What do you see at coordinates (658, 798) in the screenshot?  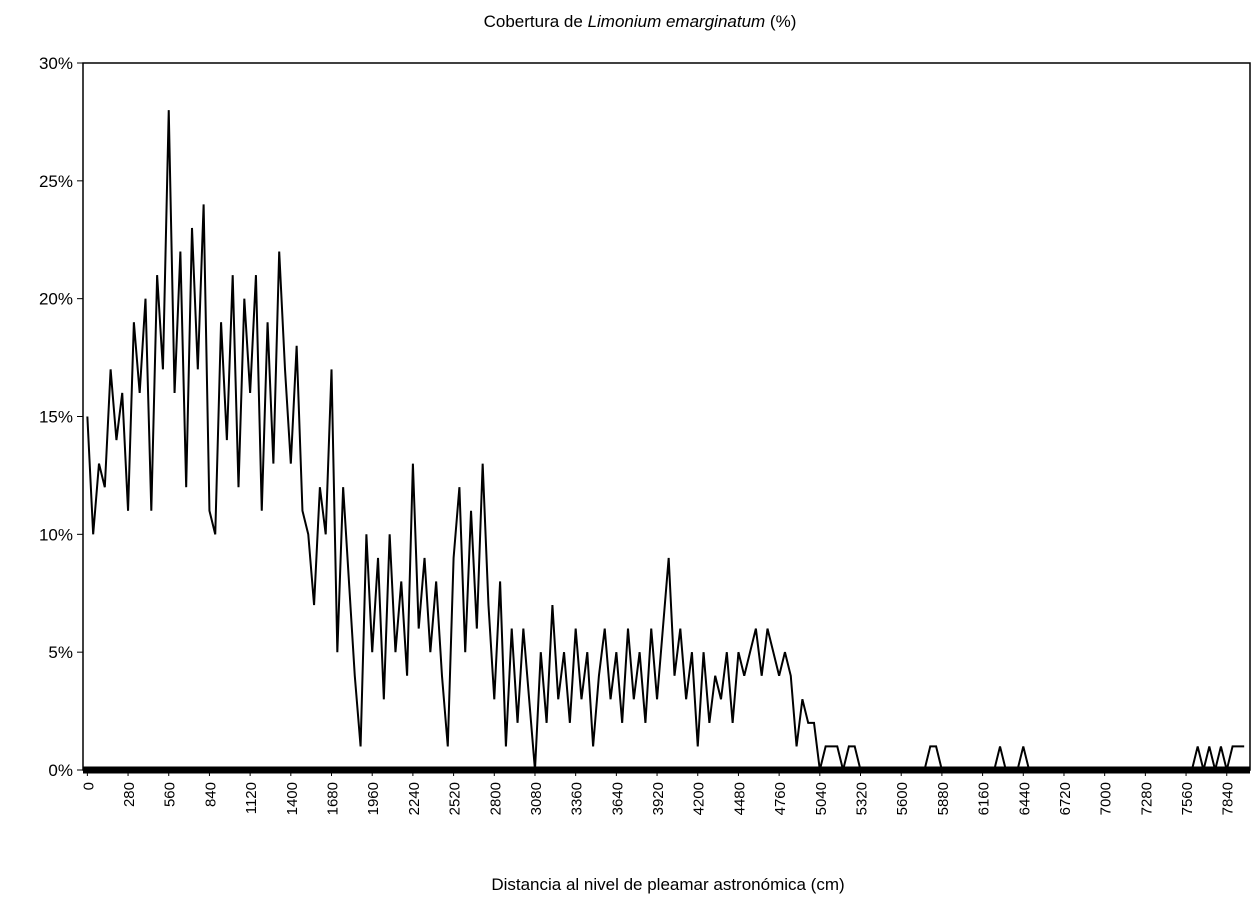 I see `x-tick-label: 3920` at bounding box center [658, 798].